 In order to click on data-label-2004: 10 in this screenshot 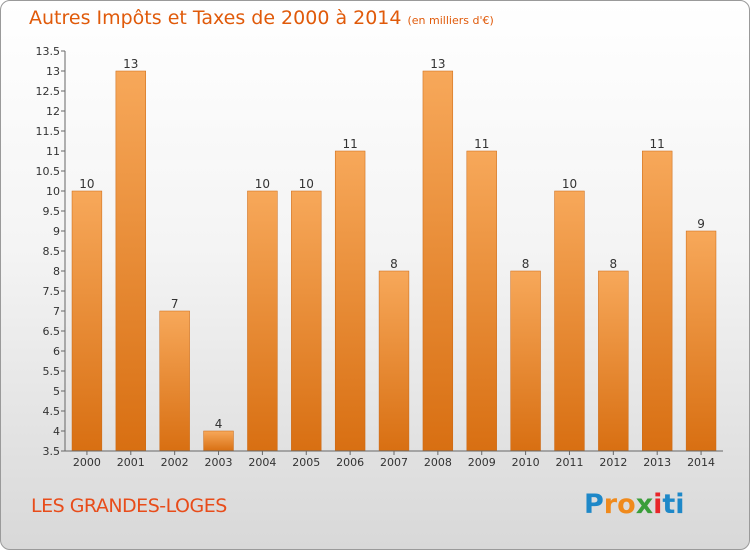, I will do `click(262, 184)`.